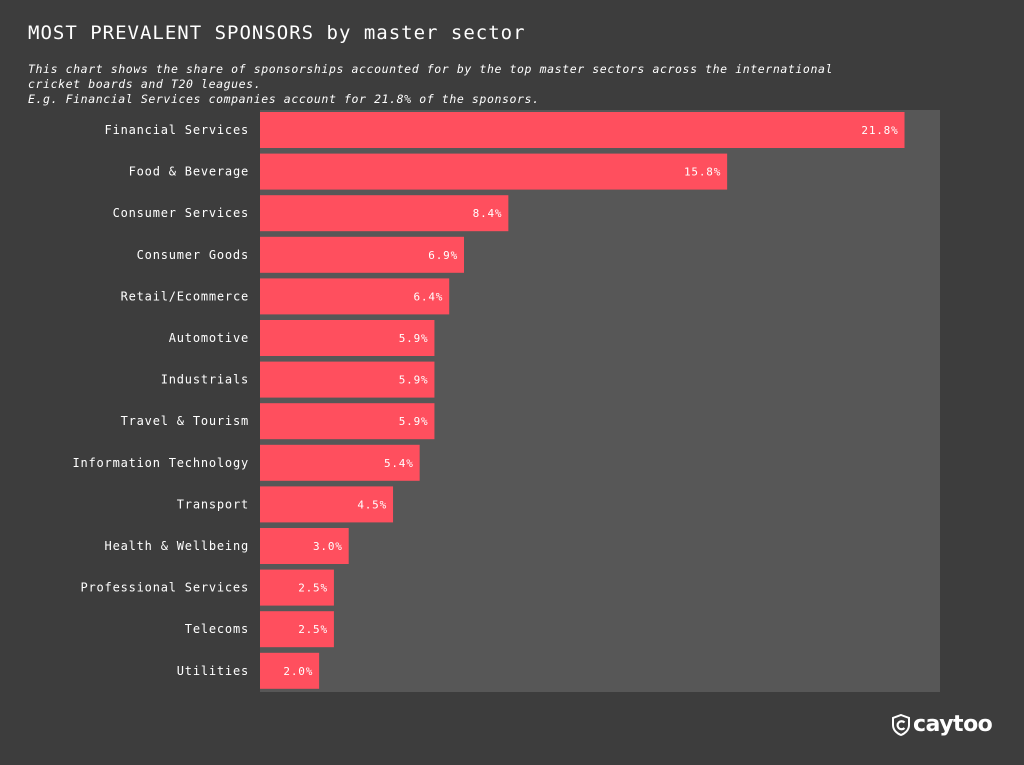 Image resolution: width=1024 pixels, height=765 pixels. I want to click on bar-automotive, so click(347, 338).